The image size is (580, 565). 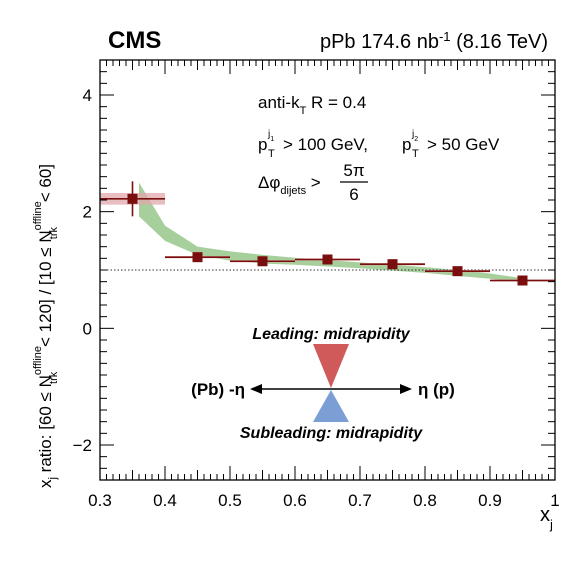 I want to click on model-band, so click(x=331, y=232).